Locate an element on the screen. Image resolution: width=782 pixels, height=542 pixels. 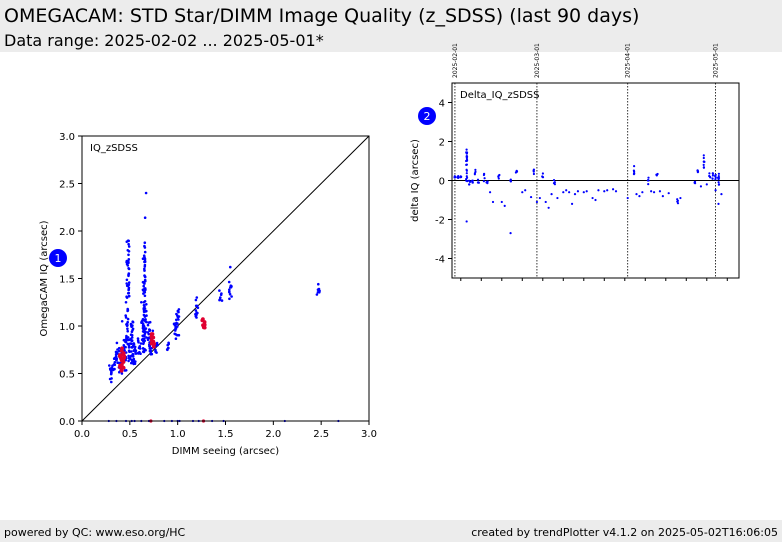
x-tick-label: 1.5 is located at coordinates (226, 434).